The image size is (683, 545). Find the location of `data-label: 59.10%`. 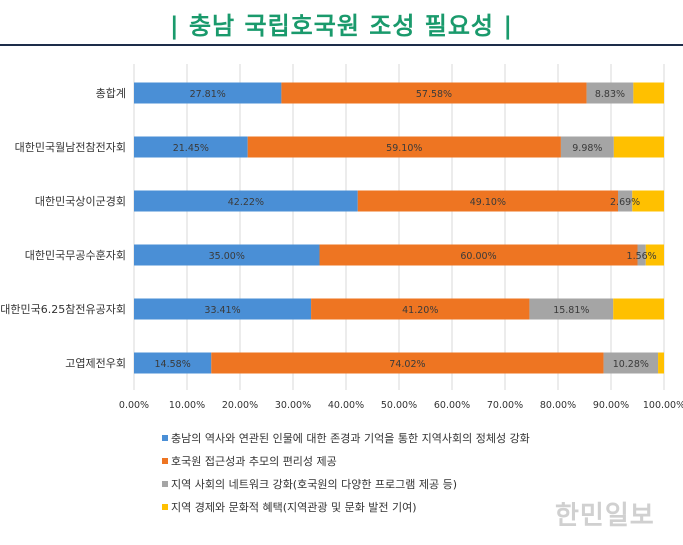

data-label: 59.10% is located at coordinates (404, 148).